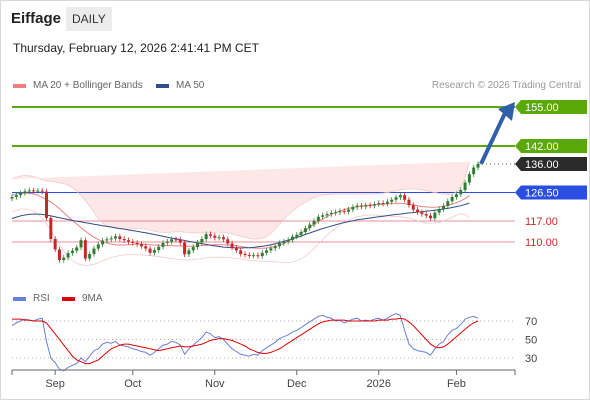 The width and height of the screenshot is (590, 400). I want to click on legend-ma50-swatch, so click(162, 85).